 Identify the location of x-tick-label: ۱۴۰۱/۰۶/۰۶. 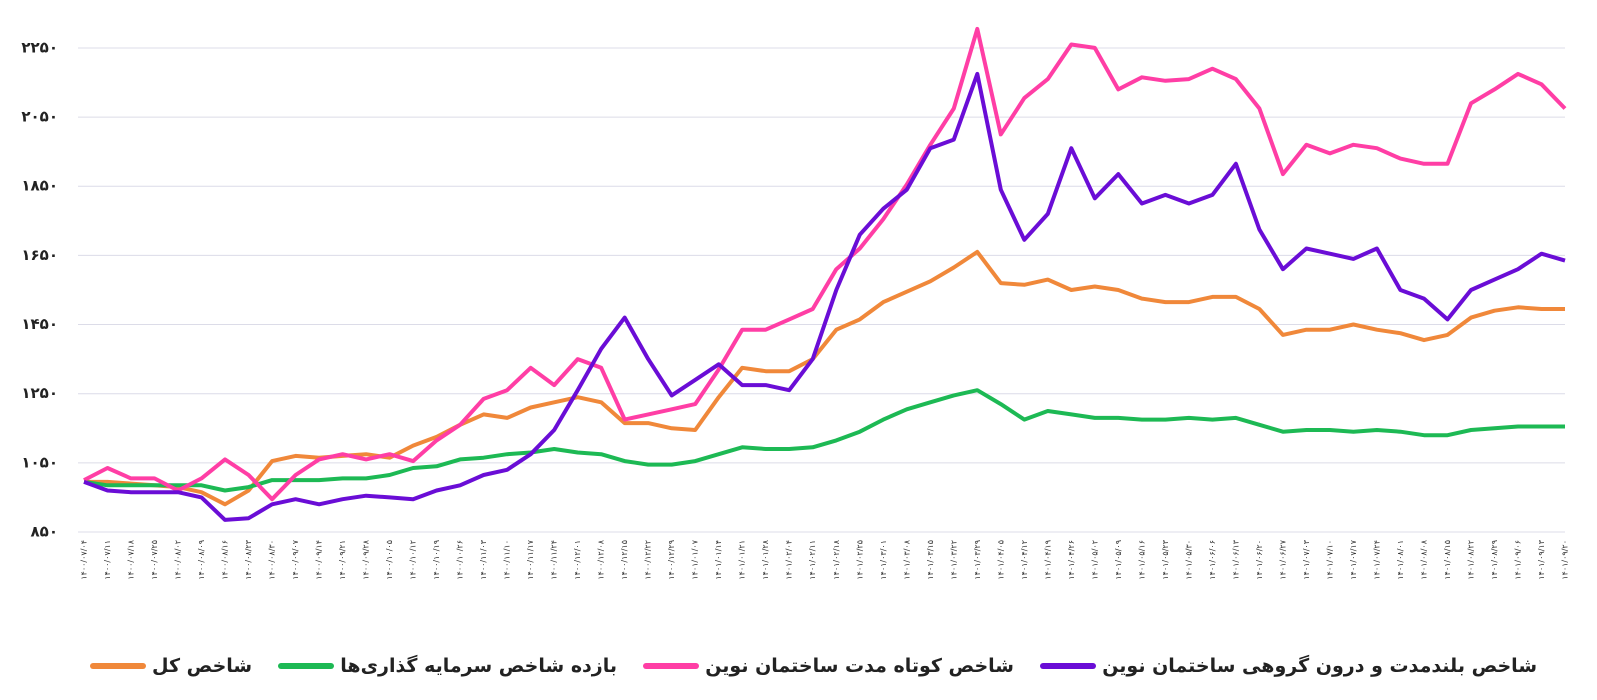
(1212, 560).